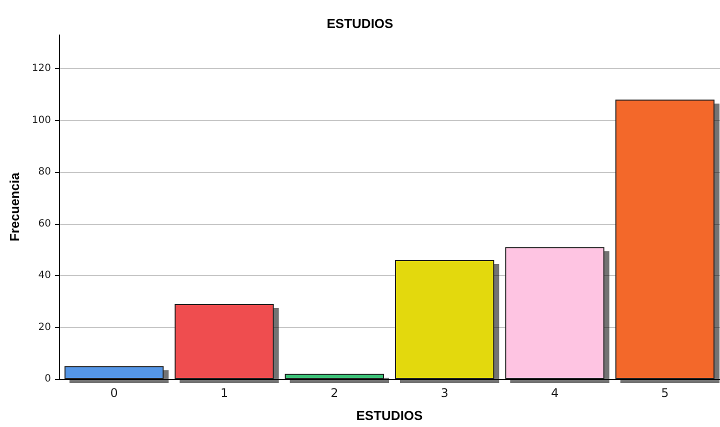 Image resolution: width=720 pixels, height=427 pixels. What do you see at coordinates (41, 120) in the screenshot?
I see `y-tick-label: 100` at bounding box center [41, 120].